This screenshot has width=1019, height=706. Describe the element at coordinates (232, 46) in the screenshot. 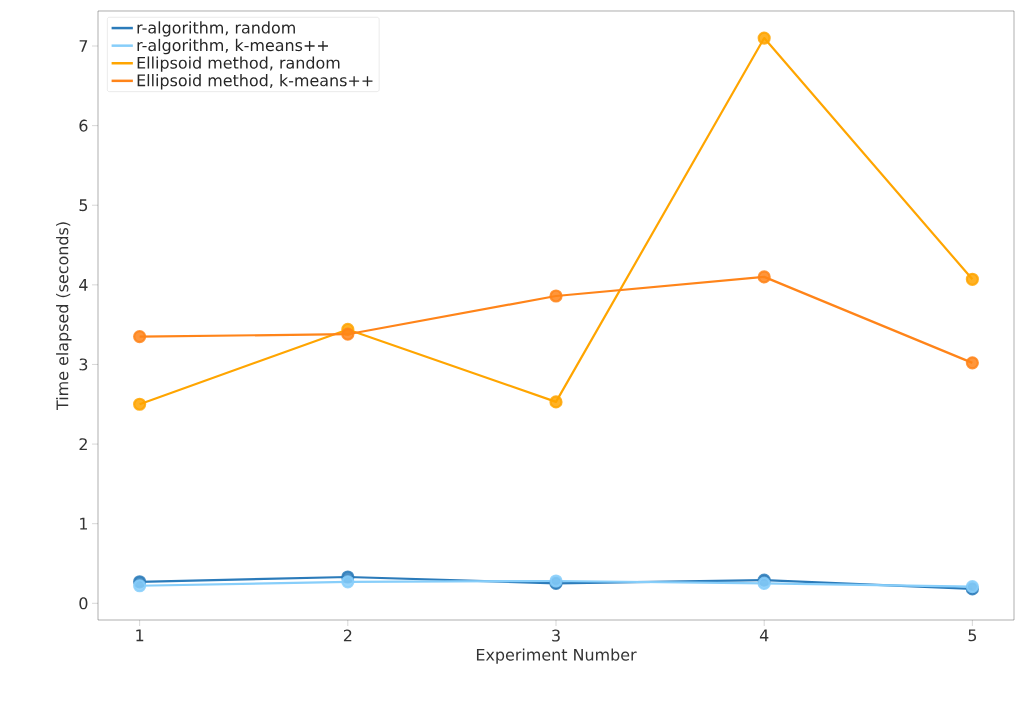

I see `legend-label: r-algorithm, k-means++` at that location.